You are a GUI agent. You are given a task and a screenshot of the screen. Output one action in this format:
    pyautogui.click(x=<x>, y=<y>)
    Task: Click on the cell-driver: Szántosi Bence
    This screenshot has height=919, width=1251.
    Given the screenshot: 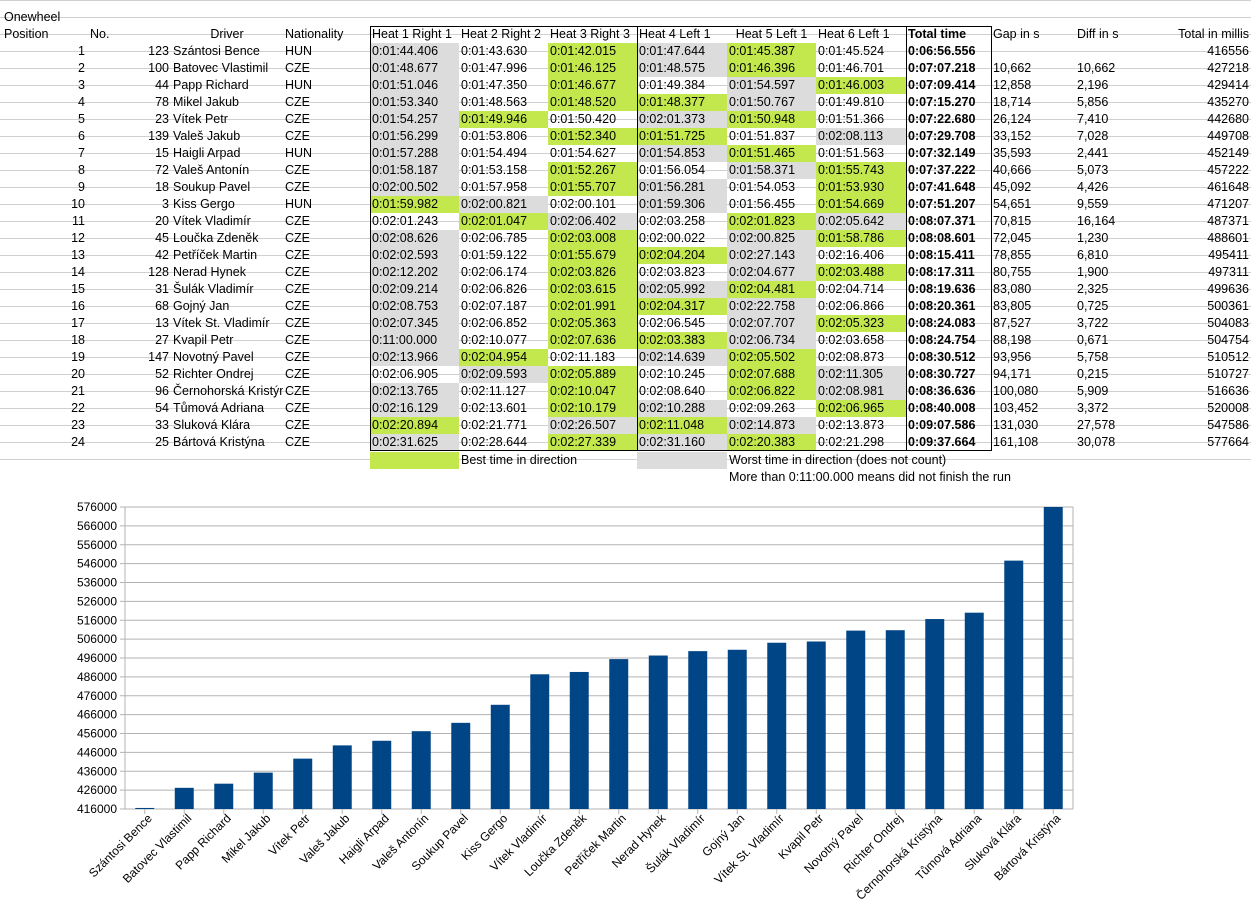 What is the action you would take?
    pyautogui.click(x=216, y=51)
    